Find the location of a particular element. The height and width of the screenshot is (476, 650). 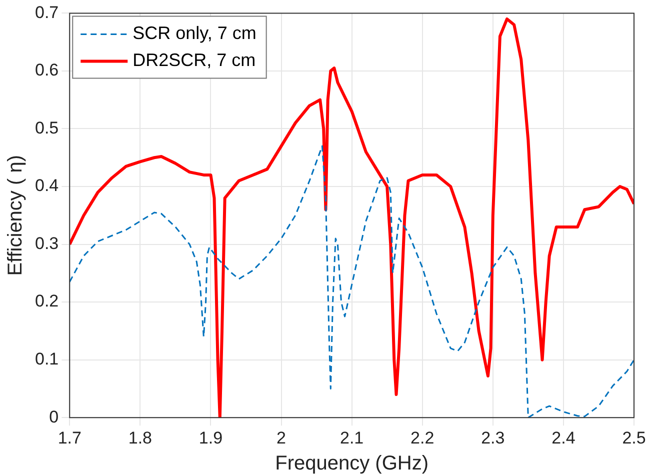

x-tick-label: 1.8 is located at coordinates (140, 438).